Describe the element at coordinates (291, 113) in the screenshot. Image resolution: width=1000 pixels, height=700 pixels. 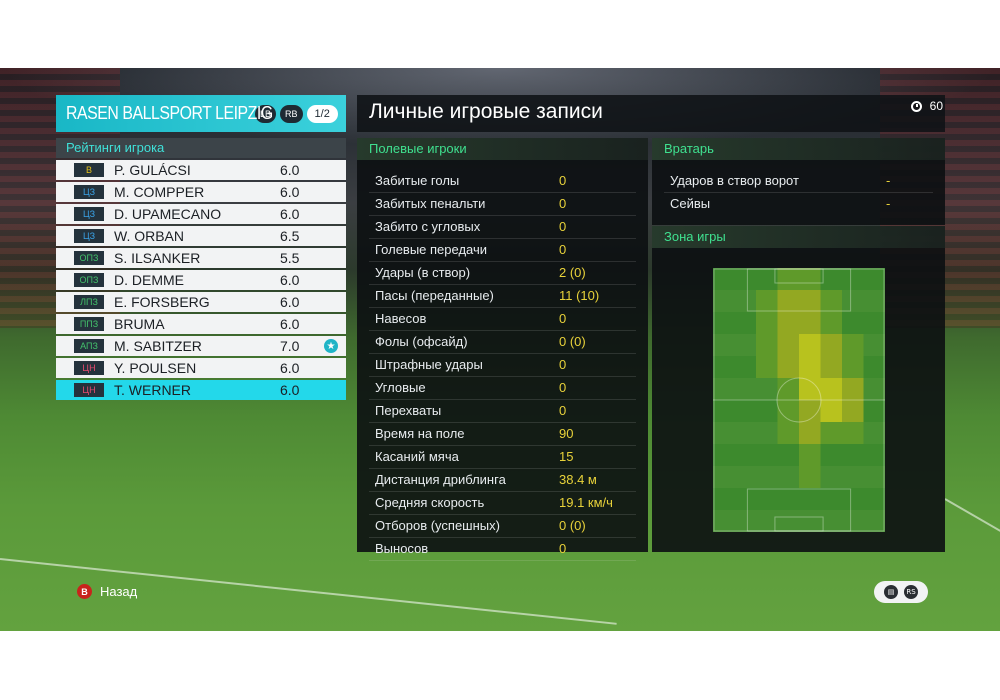
I see `rb-button-icon: RB` at that location.